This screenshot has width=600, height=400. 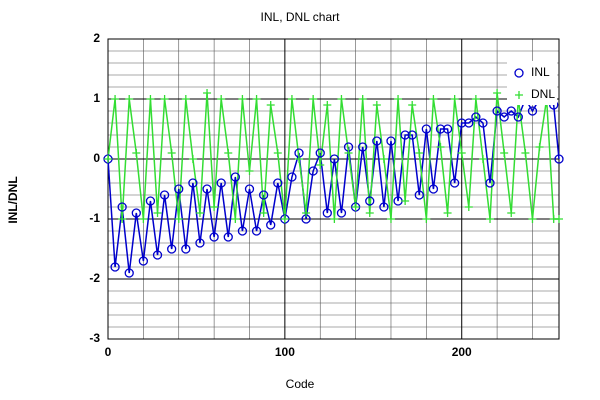 I want to click on y-axis-label: INL/DNL, so click(x=13, y=199).